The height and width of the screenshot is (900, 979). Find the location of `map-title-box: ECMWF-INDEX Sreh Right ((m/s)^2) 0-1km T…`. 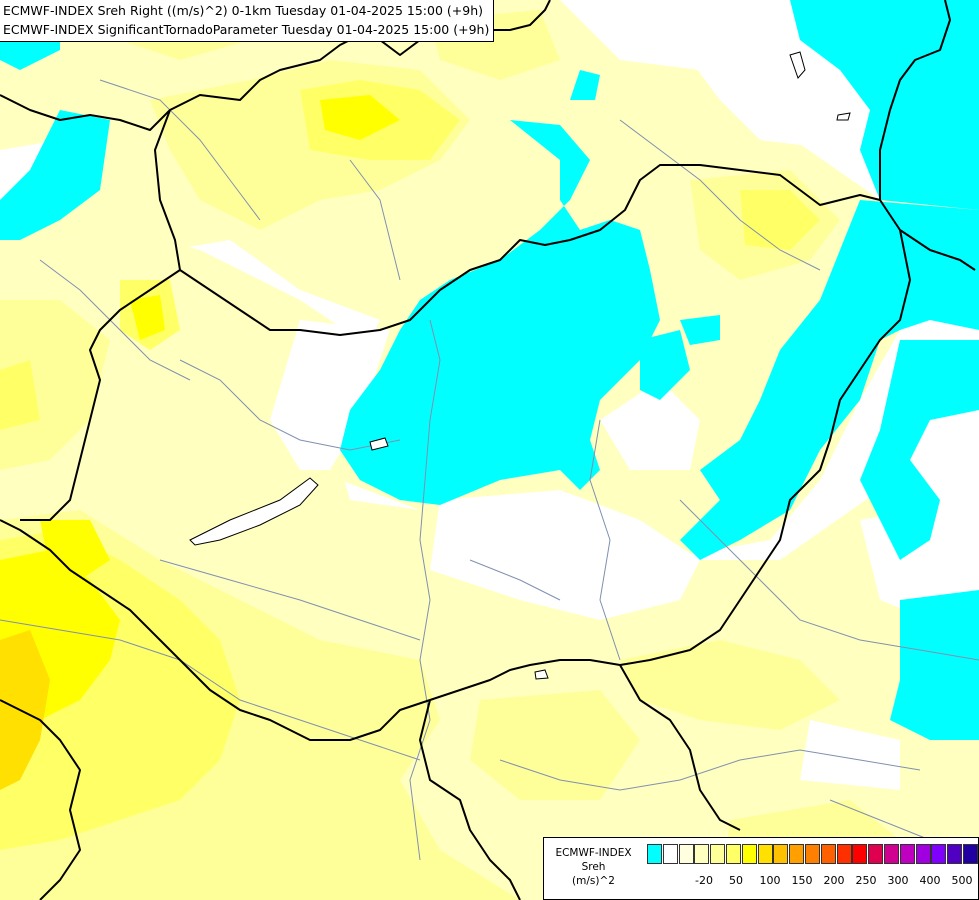

map-title-box: ECMWF-INDEX Sreh Right ((m/s)^2) 0-1km T… is located at coordinates (247, 21).